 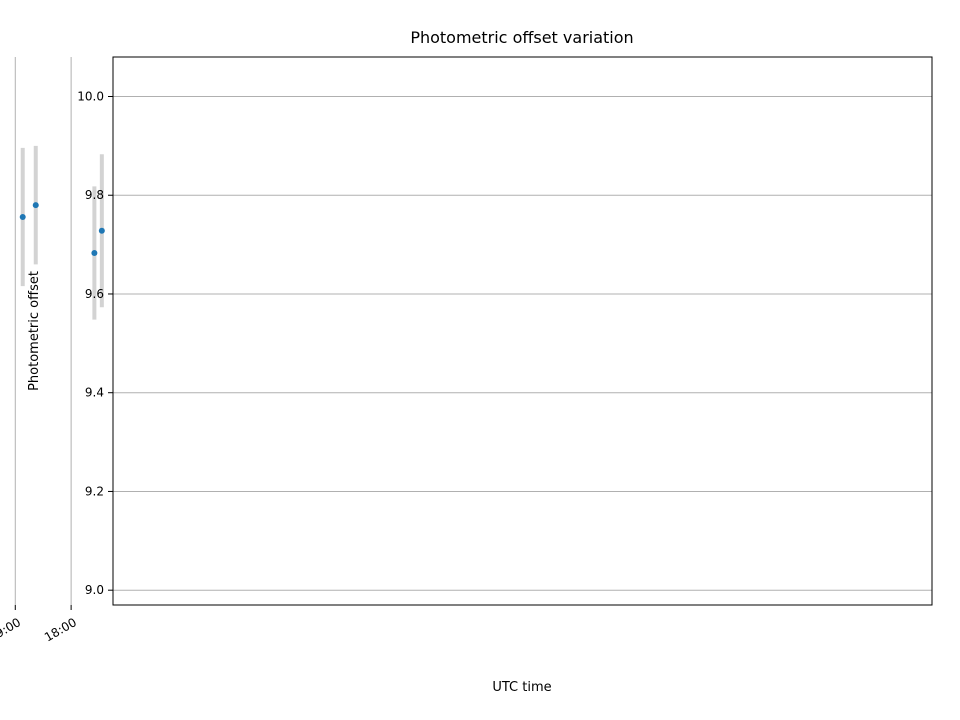 I want to click on y-tick-label: 9.0, so click(x=94, y=590).